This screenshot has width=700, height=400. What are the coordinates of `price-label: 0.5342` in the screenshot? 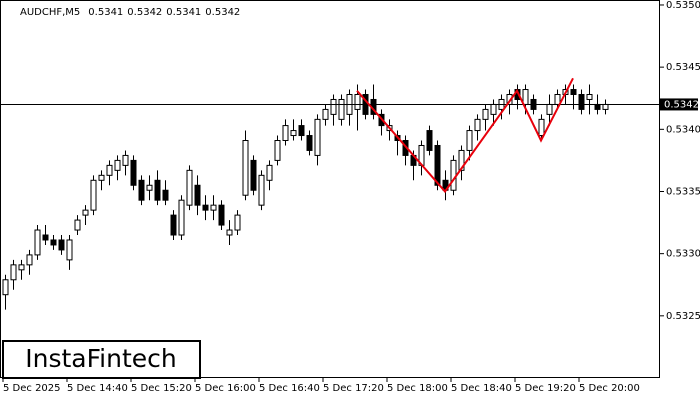 It's located at (681, 104).